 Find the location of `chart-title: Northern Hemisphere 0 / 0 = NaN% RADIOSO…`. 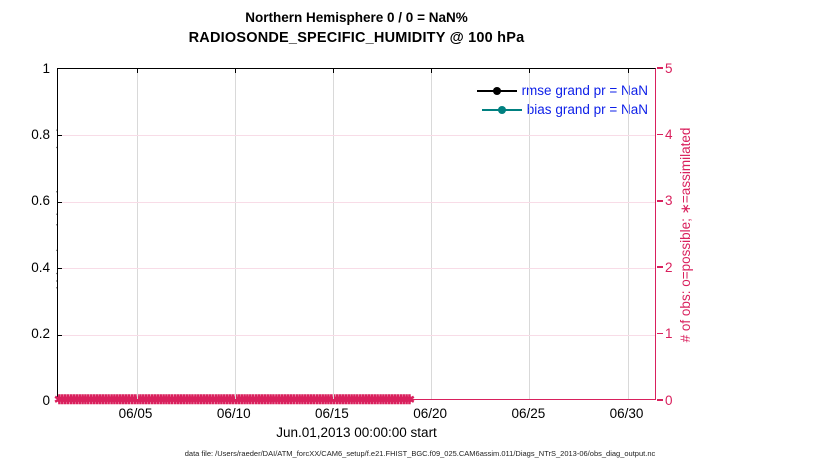

chart-title: Northern Hemisphere 0 / 0 = NaN% RADIOSO… is located at coordinates (356, 28).